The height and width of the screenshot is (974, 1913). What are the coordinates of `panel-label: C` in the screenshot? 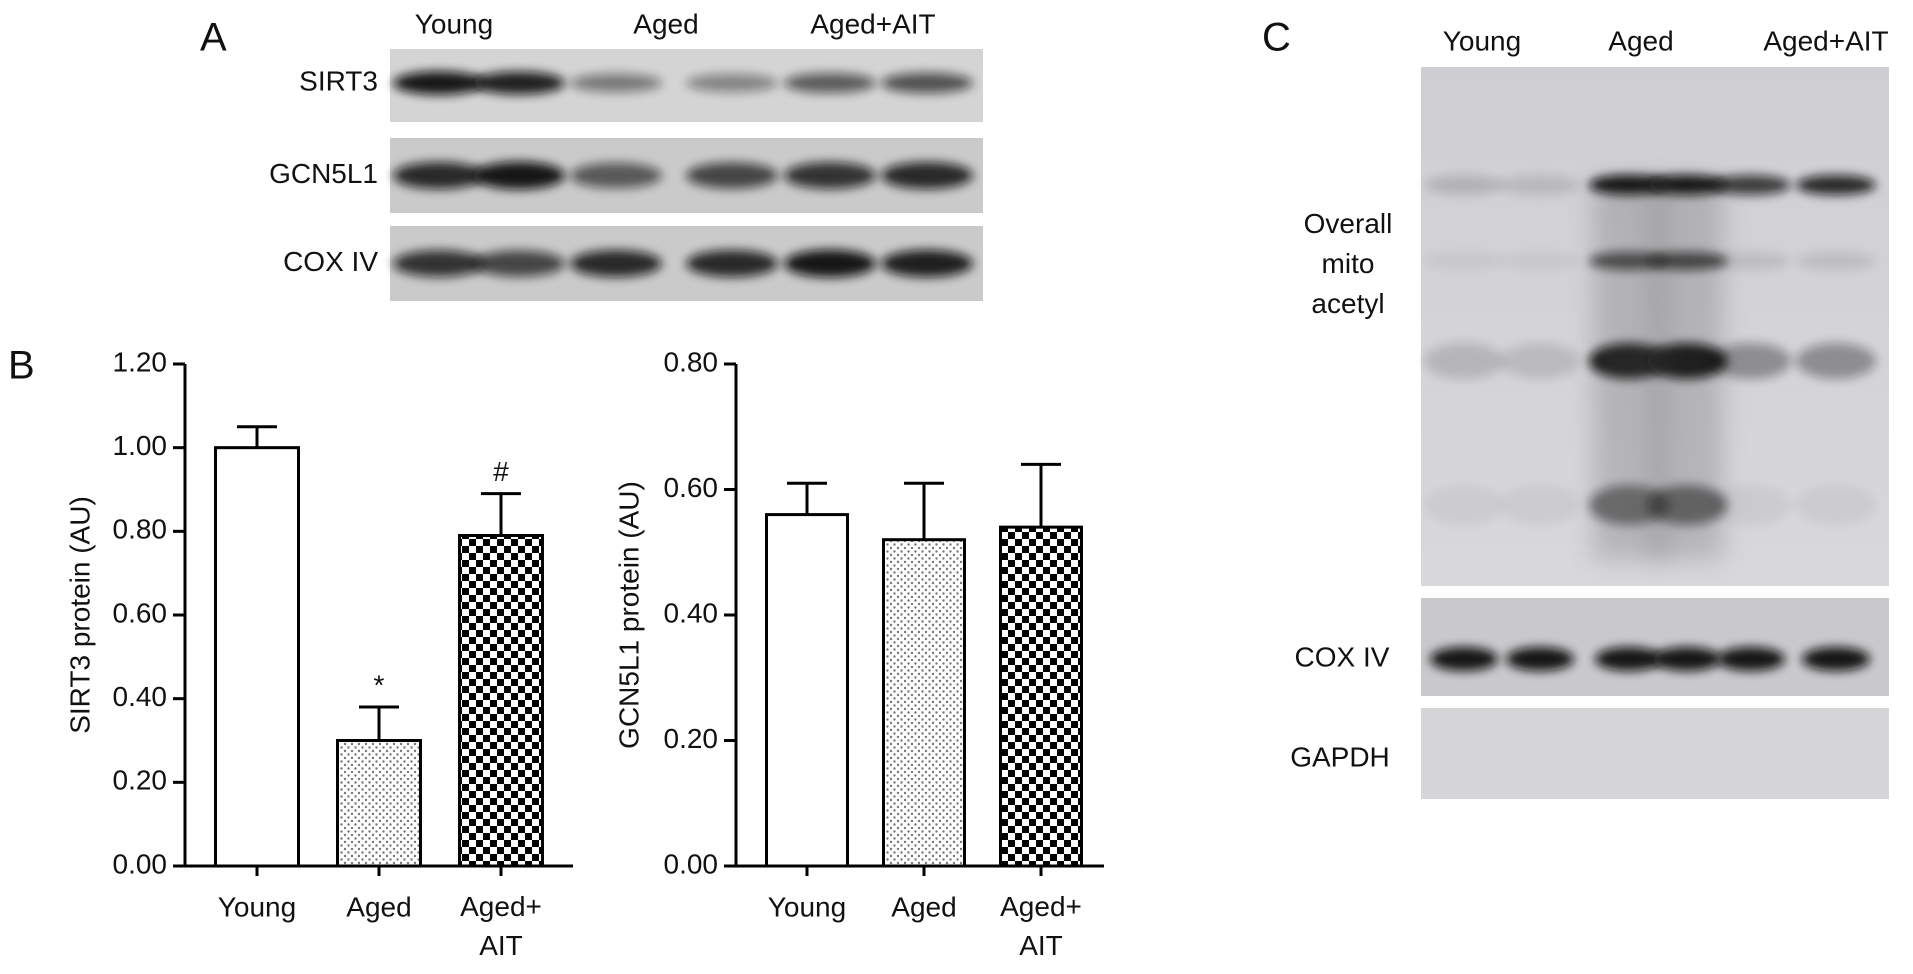 It's located at (1276, 38).